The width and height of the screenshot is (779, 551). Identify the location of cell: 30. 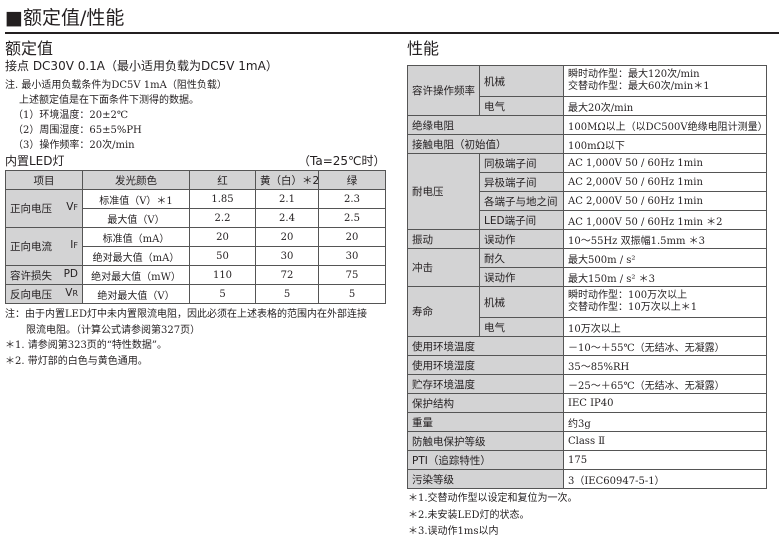
(352, 256).